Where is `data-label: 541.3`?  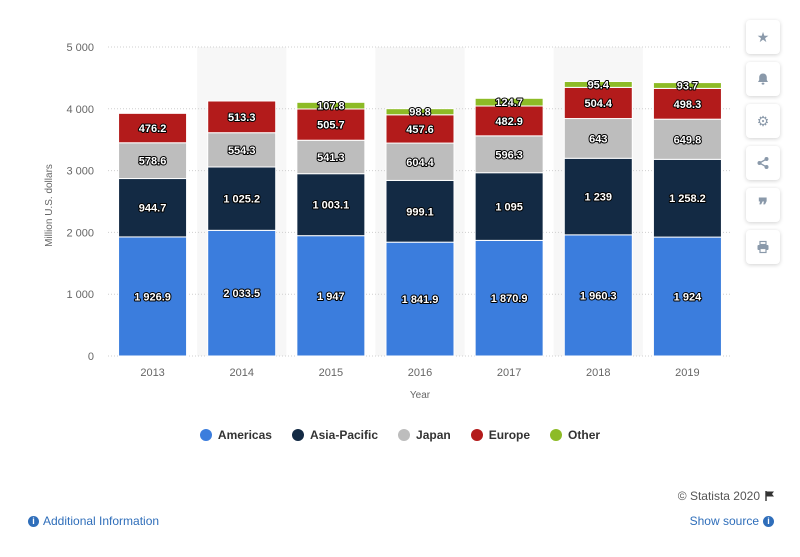
data-label: 541.3 is located at coordinates (331, 158).